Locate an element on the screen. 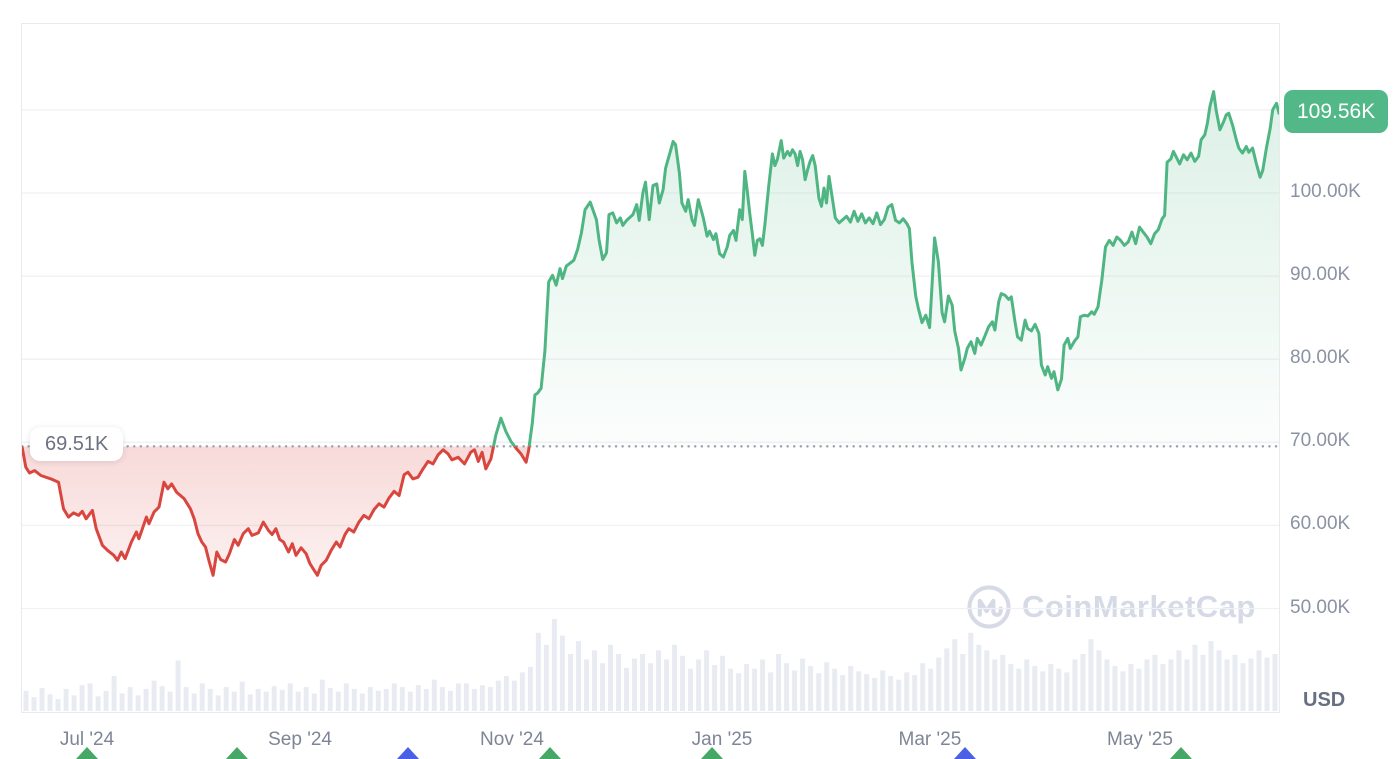 The height and width of the screenshot is (759, 1393). currency-unit-label: USD is located at coordinates (1324, 700).